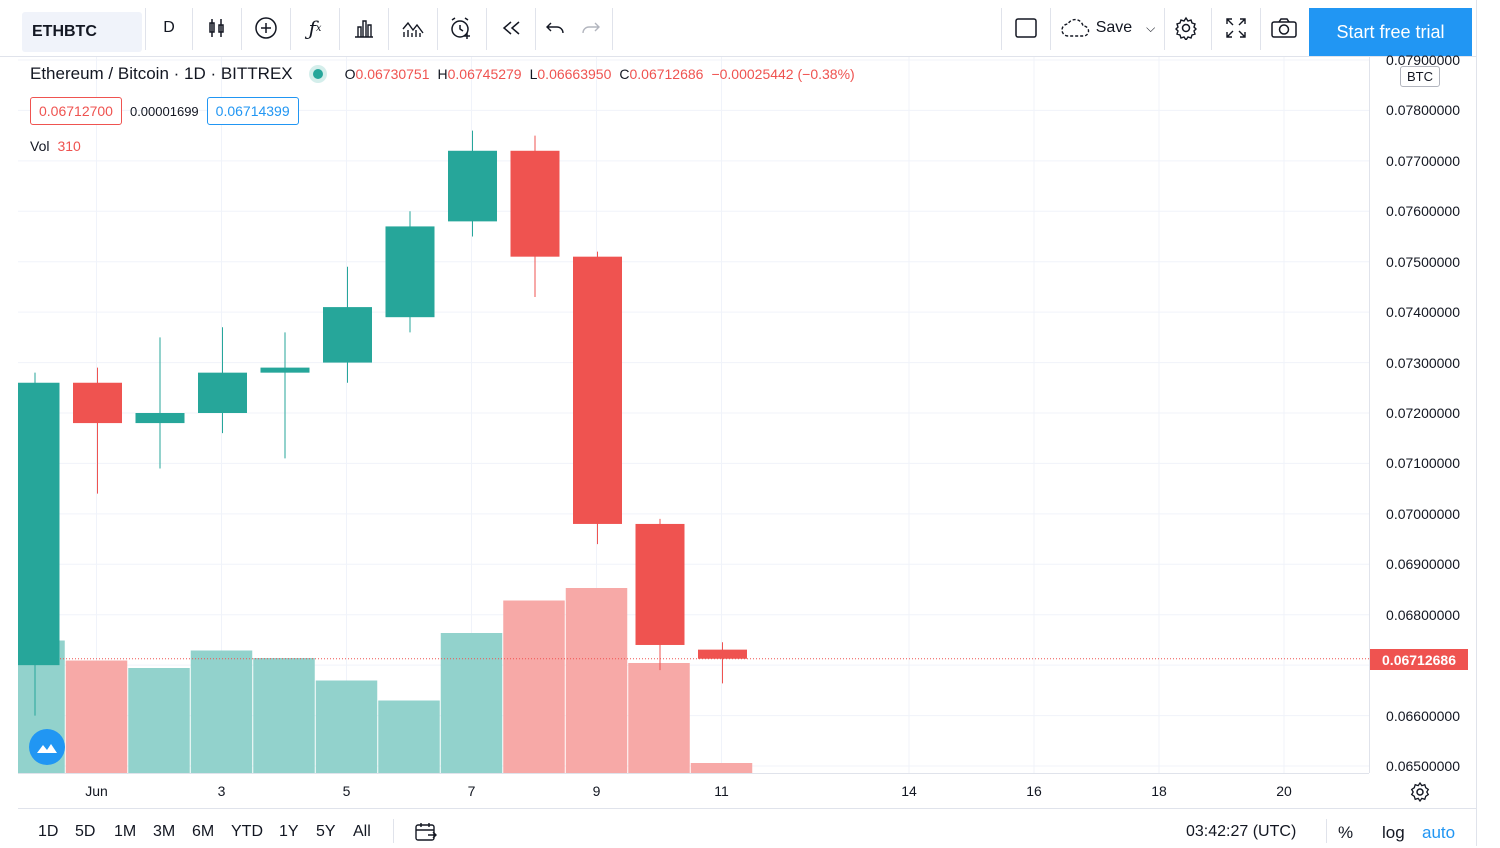  What do you see at coordinates (317, 74) in the screenshot?
I see `market-status-dot` at bounding box center [317, 74].